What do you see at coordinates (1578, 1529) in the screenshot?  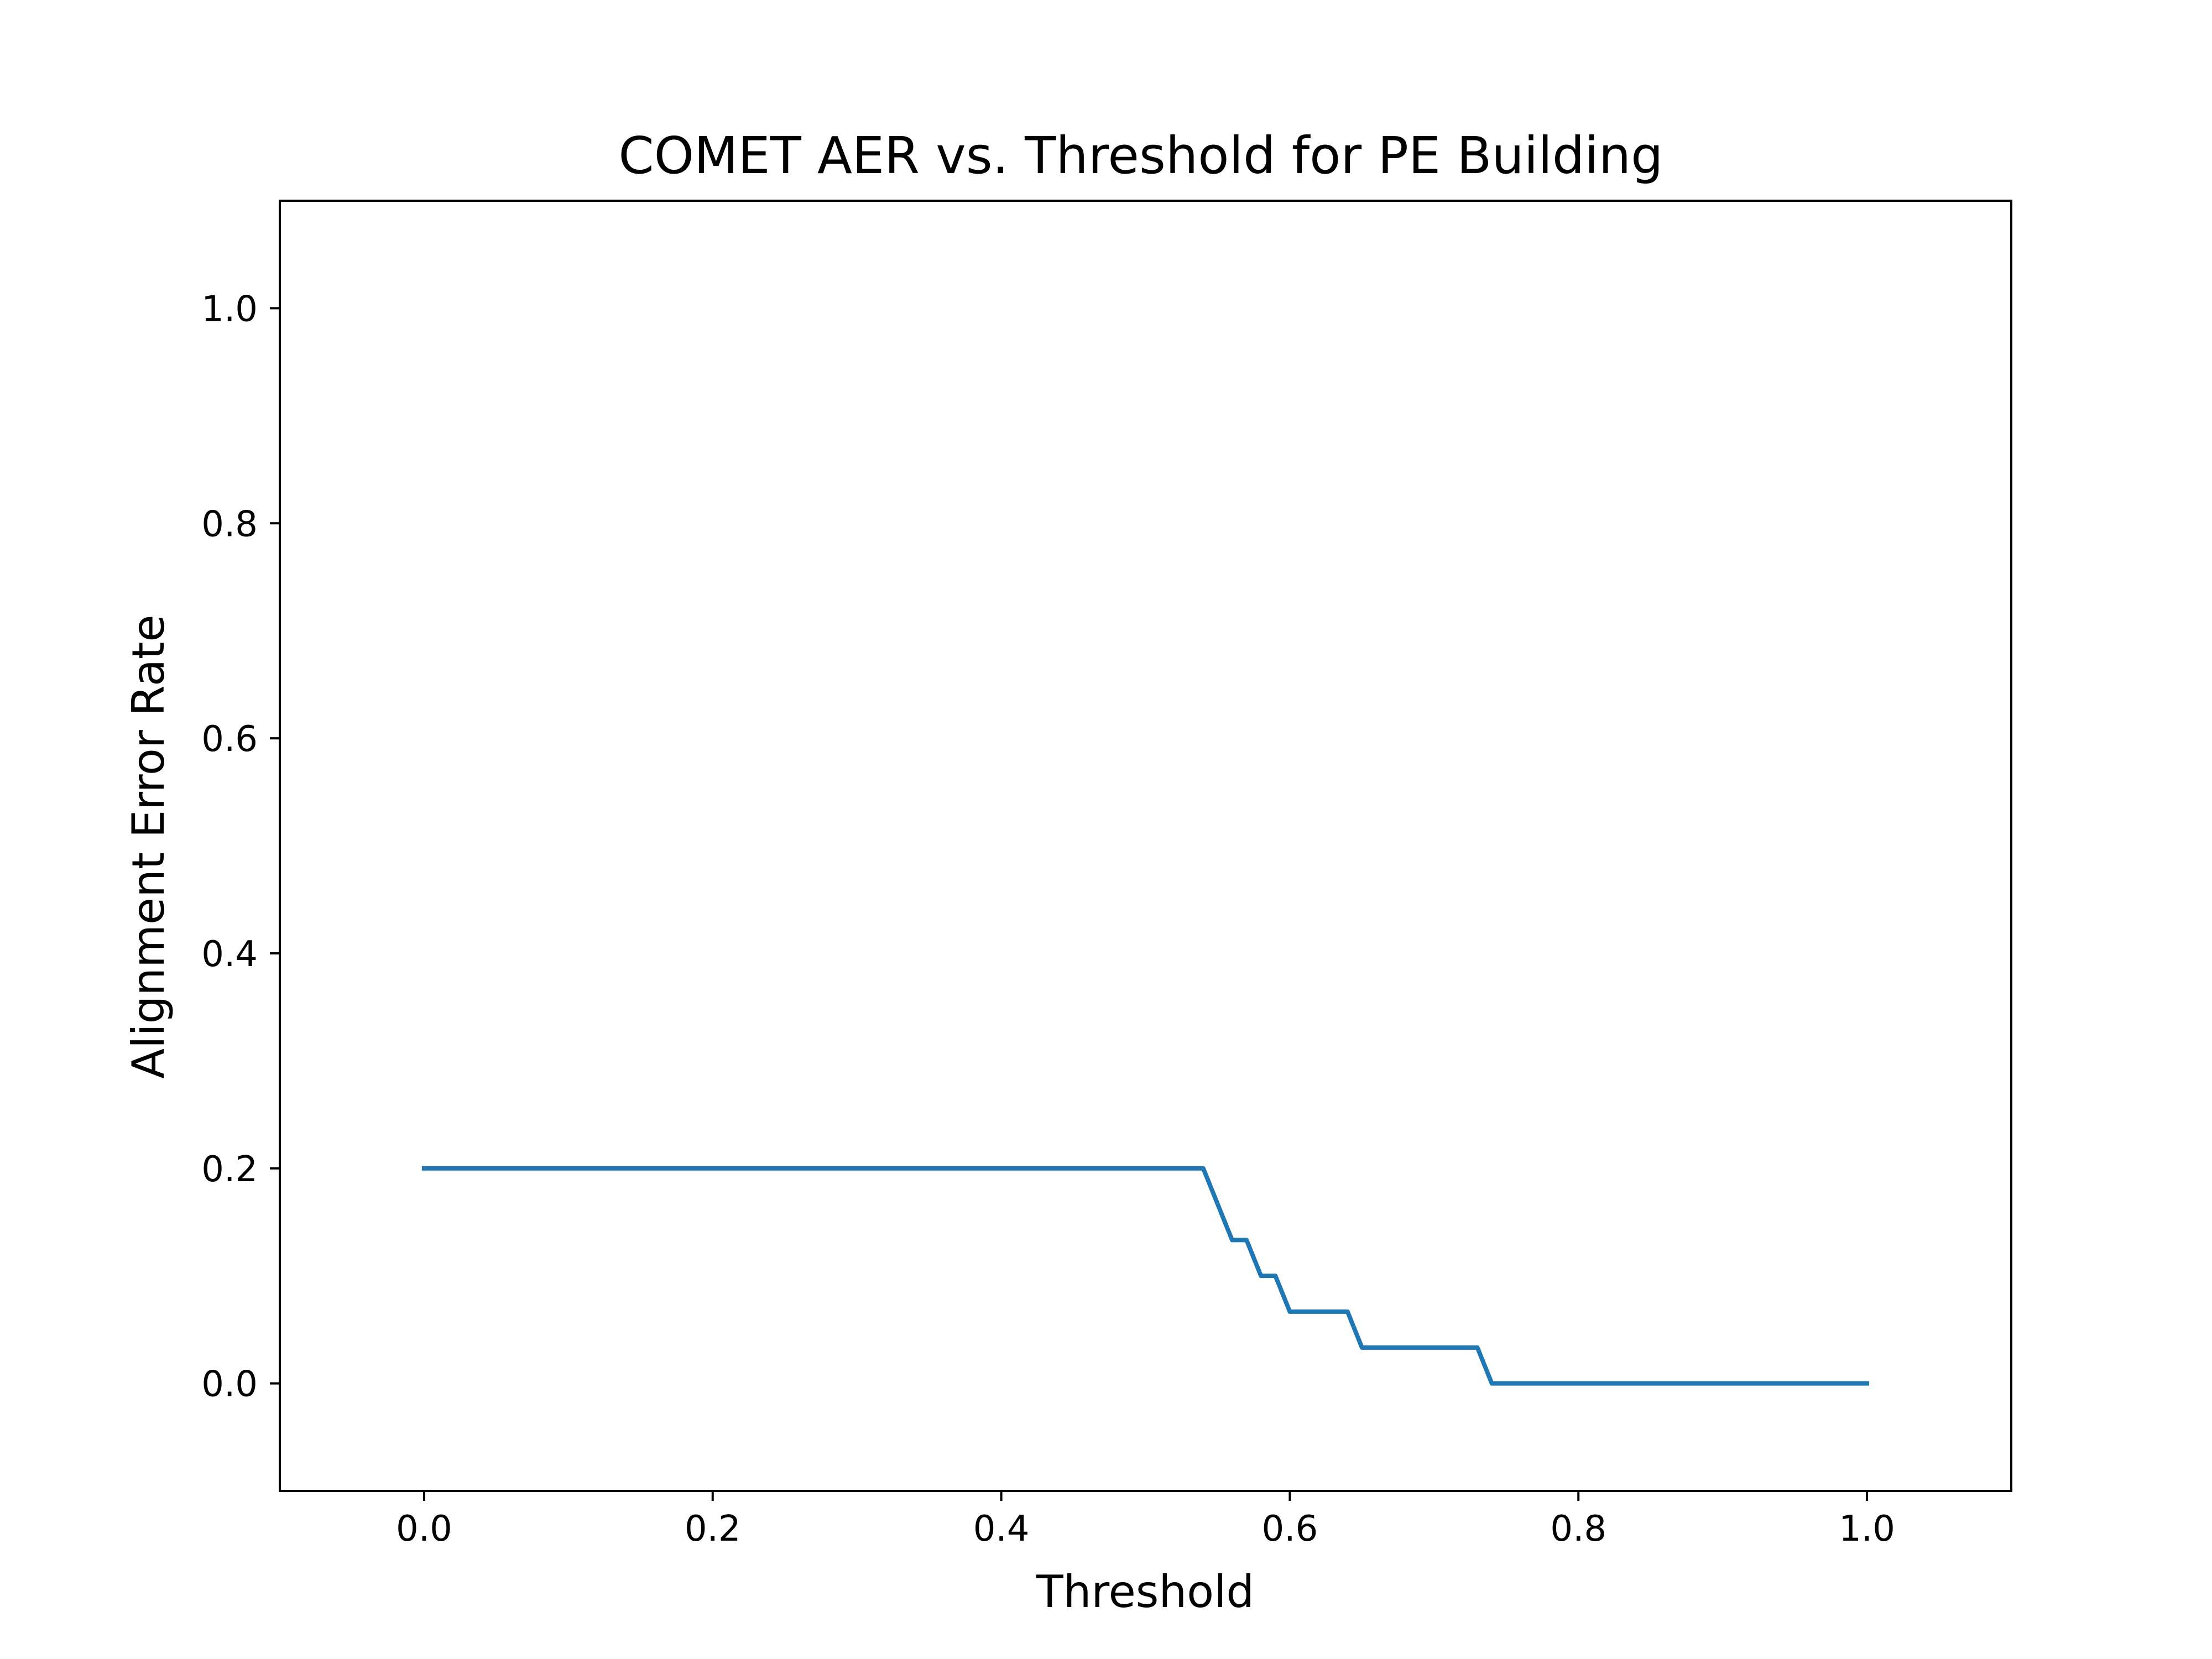 I see `x-tick-label: 0.8` at bounding box center [1578, 1529].